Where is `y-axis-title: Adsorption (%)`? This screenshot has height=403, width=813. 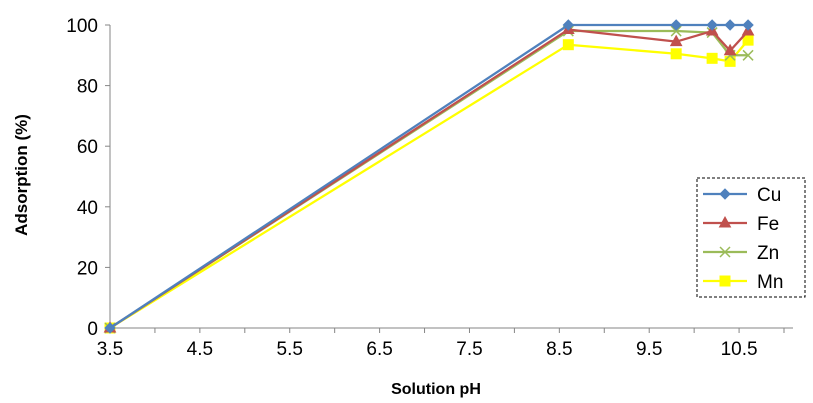
y-axis-title: Adsorption (%) is located at coordinates (21, 175).